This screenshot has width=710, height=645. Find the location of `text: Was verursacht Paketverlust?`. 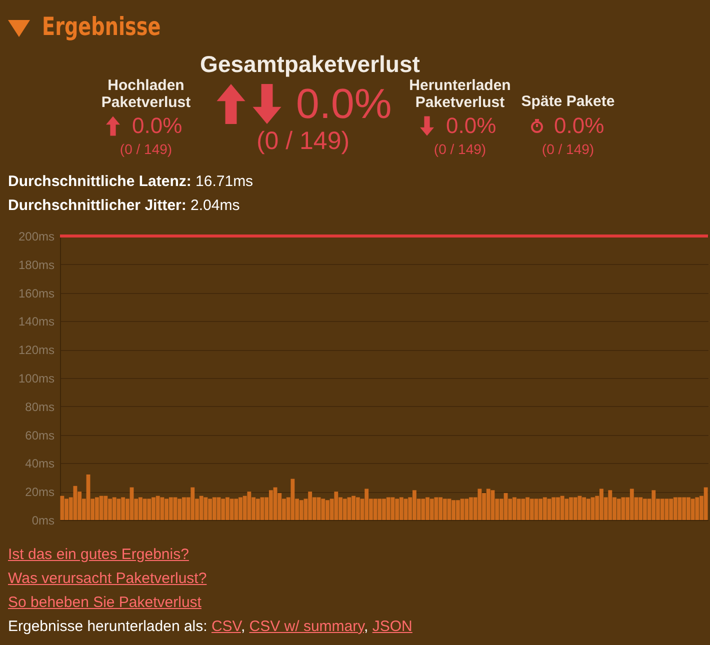

text: Was verursacht Paketverlust? is located at coordinates (107, 578).